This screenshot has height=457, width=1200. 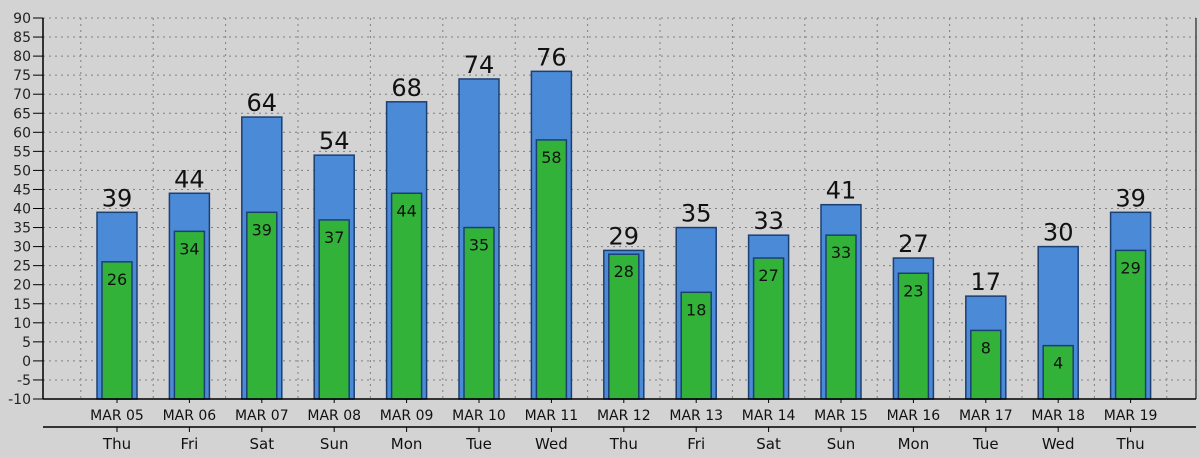 What do you see at coordinates (551, 157) in the screenshot?
I see `bar-low-label: 58` at bounding box center [551, 157].